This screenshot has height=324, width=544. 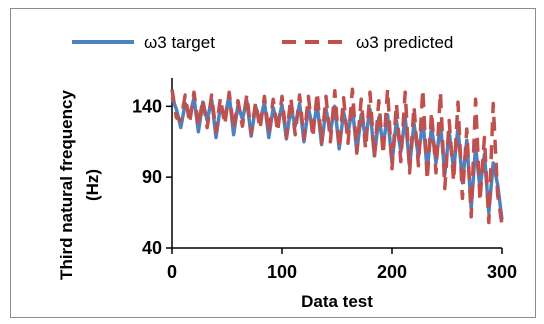 I want to click on x-tick-label: 100, so click(x=282, y=272).